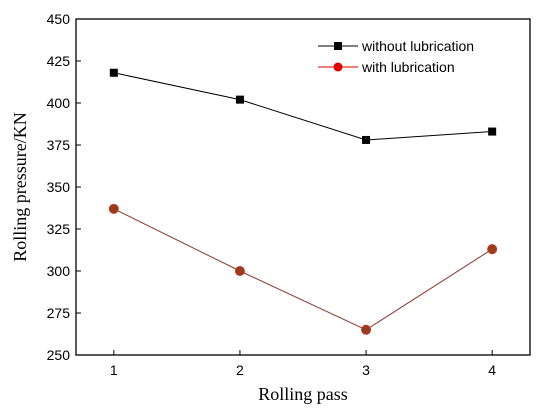  What do you see at coordinates (408, 67) in the screenshot?
I see `legend-label: with lubrication` at bounding box center [408, 67].